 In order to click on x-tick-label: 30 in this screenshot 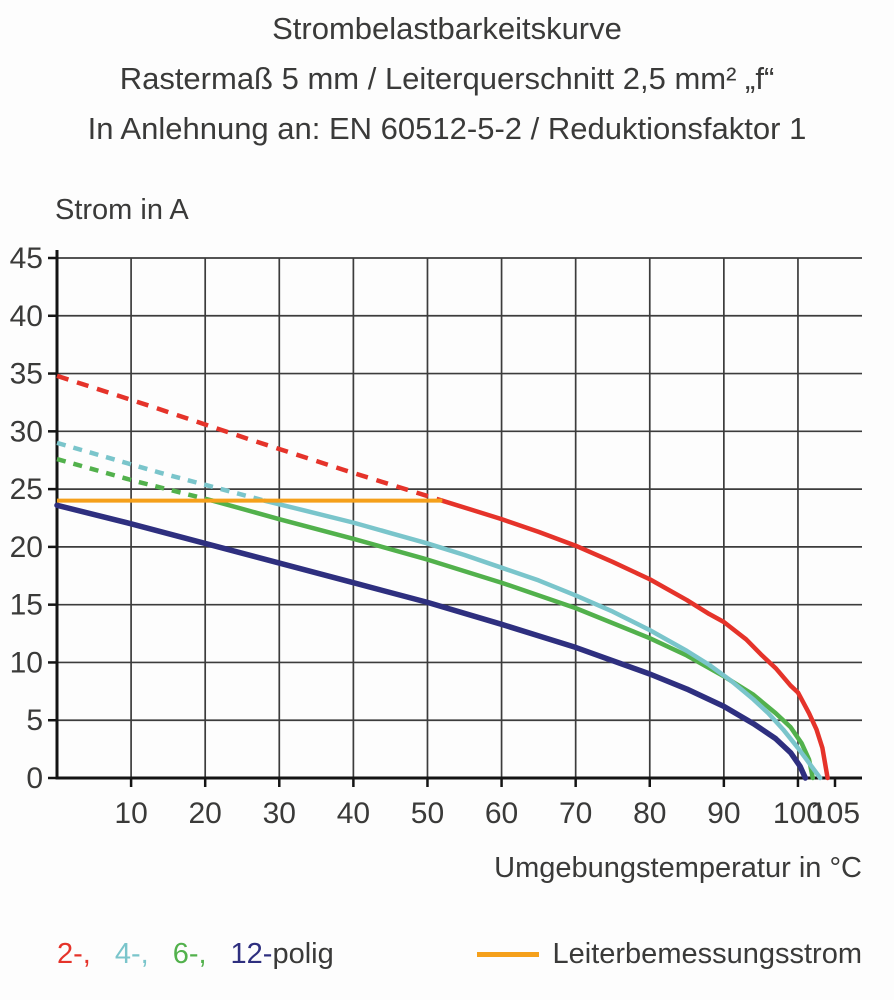, I will do `click(279, 813)`.